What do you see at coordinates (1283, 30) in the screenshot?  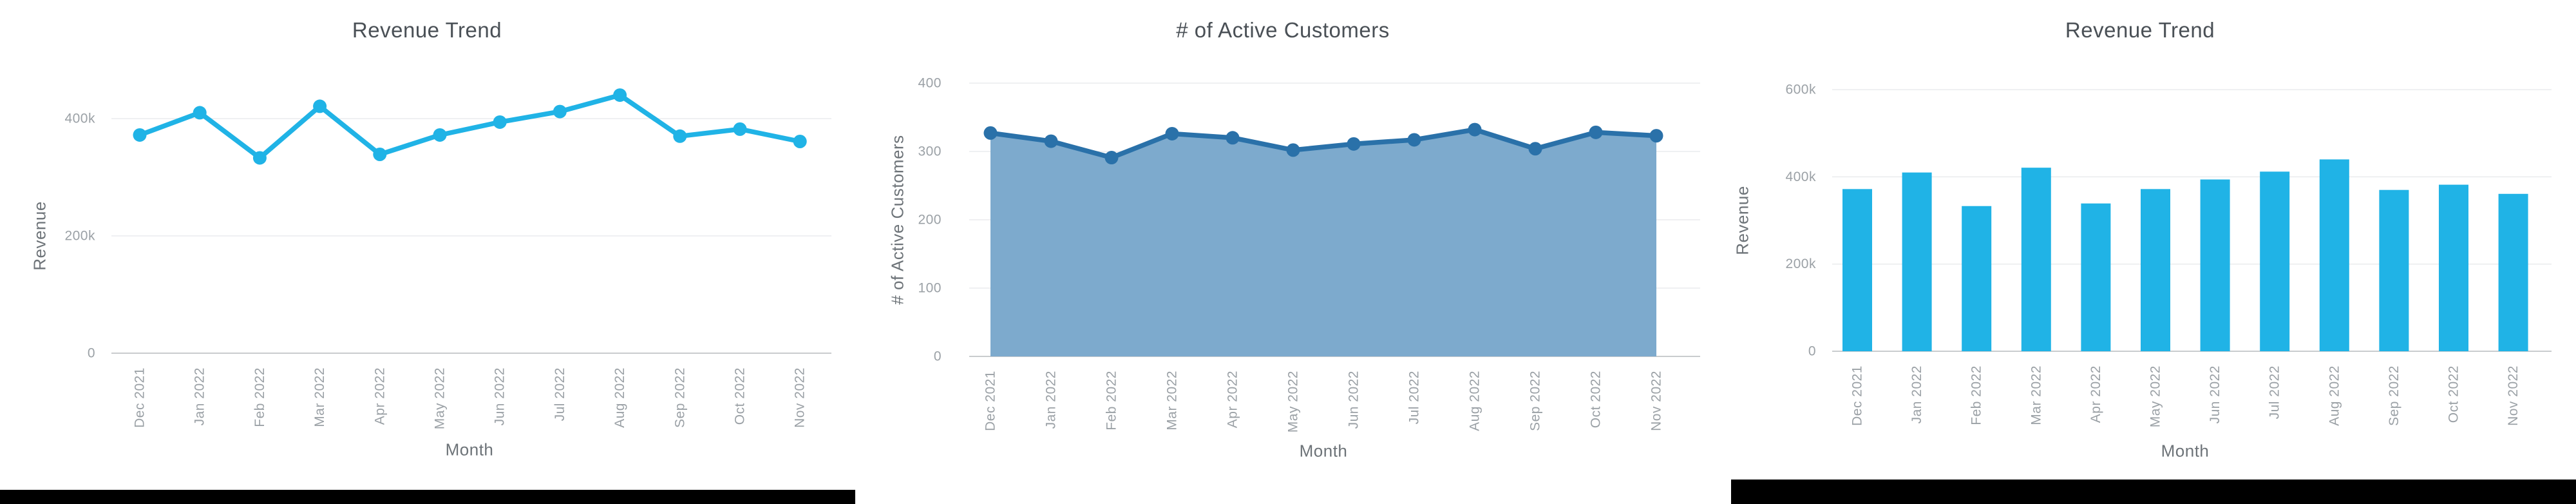 I see `chart-title: # of Active Customers` at bounding box center [1283, 30].